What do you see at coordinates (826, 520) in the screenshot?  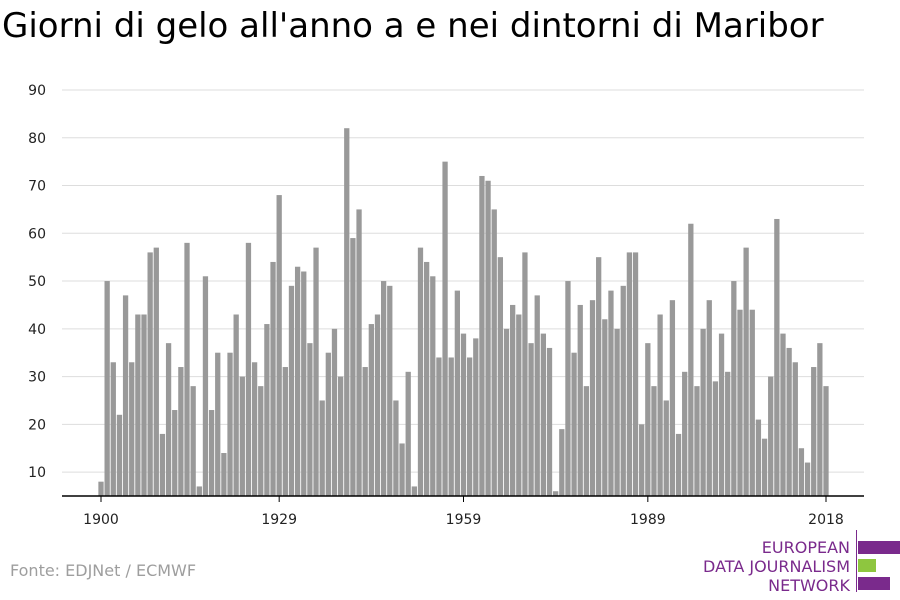 I see `x-tick-label: 2018` at bounding box center [826, 520].